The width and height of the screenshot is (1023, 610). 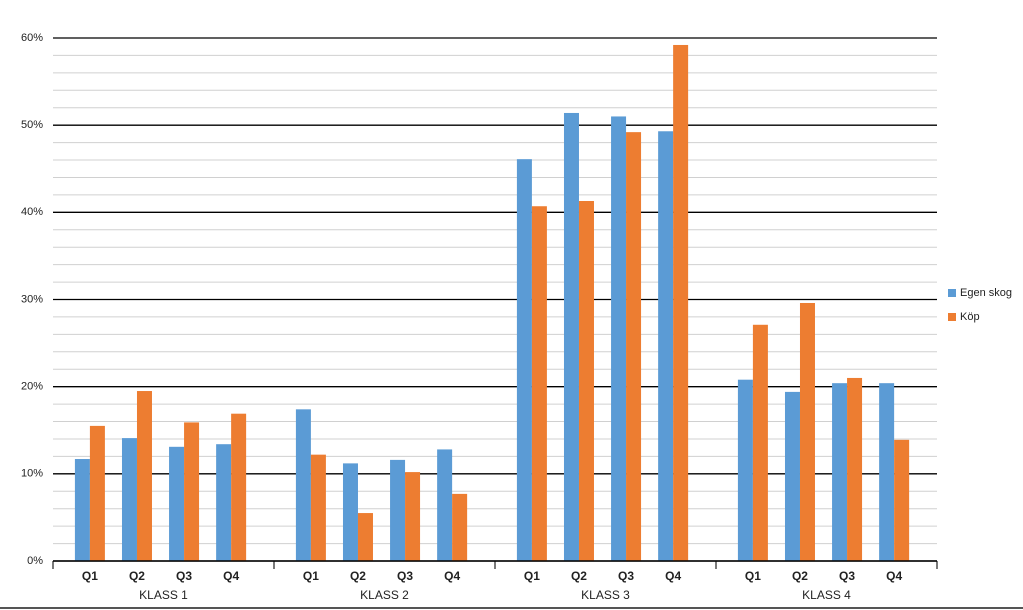 I want to click on group-label: KLASS 2, so click(x=384, y=595).